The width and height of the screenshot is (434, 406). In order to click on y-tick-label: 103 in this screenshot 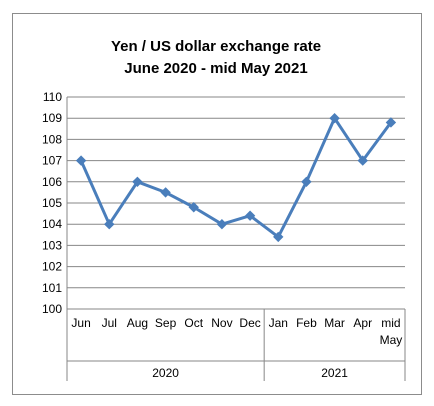, I will do `click(52, 245)`.